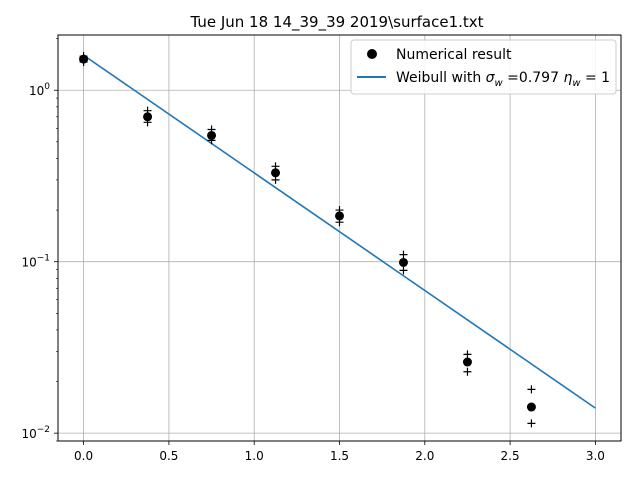  What do you see at coordinates (47, 87) in the screenshot?
I see `y-tick-label-exponent: 0` at bounding box center [47, 87].